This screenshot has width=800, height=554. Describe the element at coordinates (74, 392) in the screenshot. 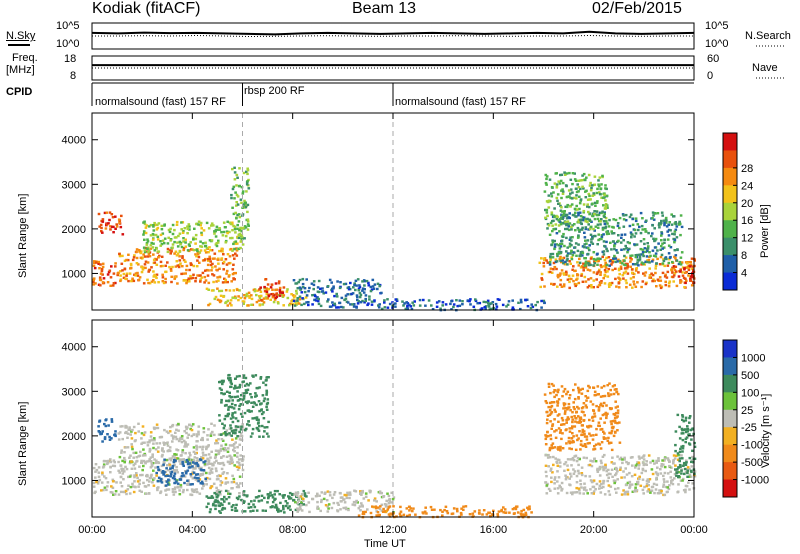

I see `velocity-ytick-label: 3000` at that location.